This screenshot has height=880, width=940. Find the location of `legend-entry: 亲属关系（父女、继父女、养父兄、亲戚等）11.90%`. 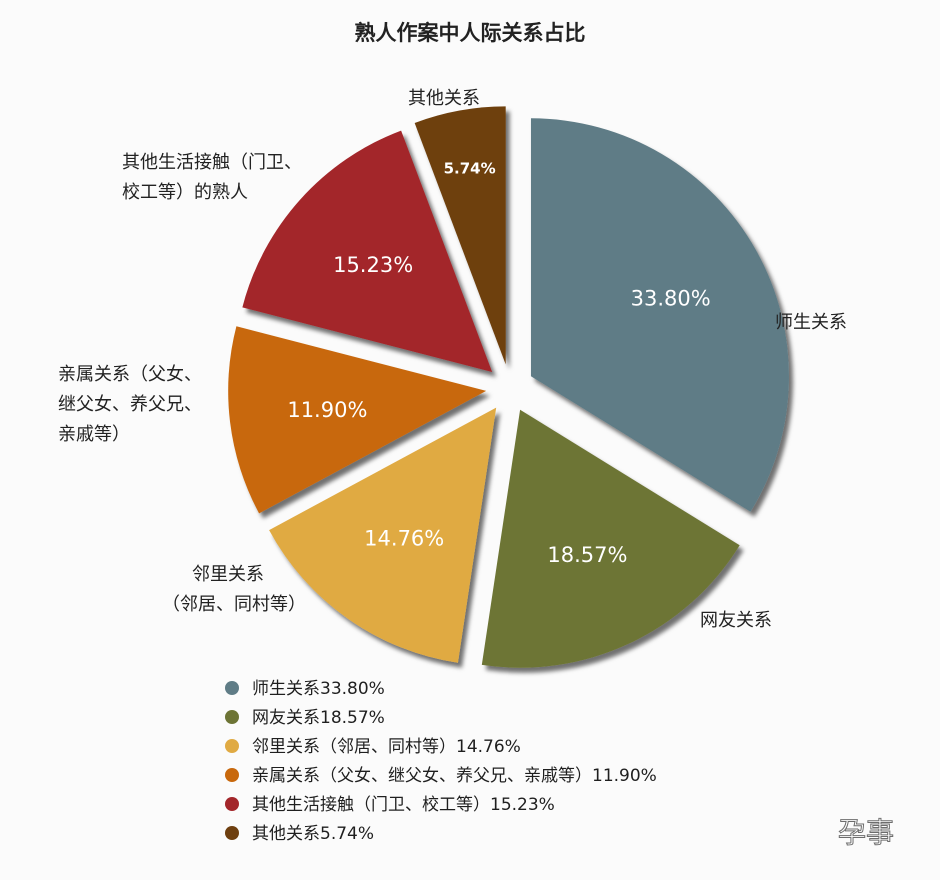

legend-entry: 亲属关系（父女、继父女、养父兄、亲戚等）11.90% is located at coordinates (454, 776).